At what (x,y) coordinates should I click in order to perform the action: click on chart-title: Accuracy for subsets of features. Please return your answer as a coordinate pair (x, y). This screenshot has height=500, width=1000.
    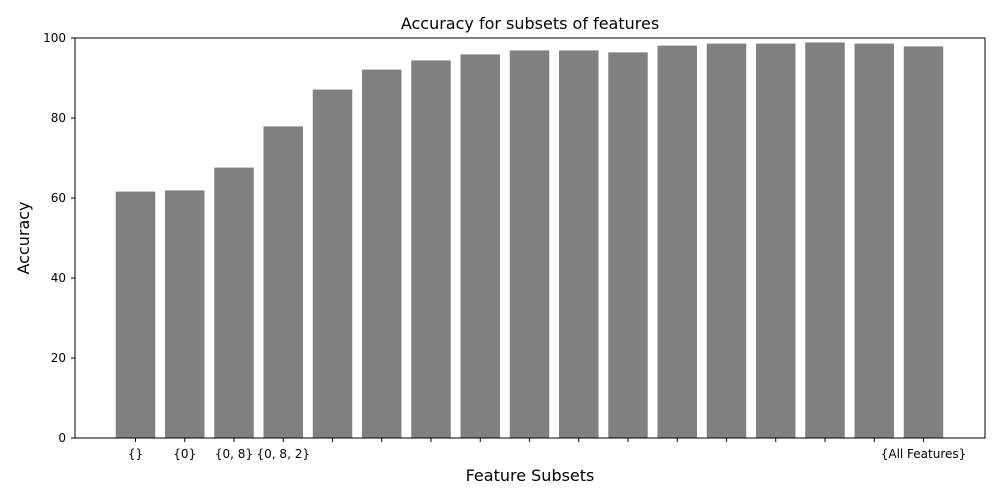
    Looking at the image, I should click on (530, 23).